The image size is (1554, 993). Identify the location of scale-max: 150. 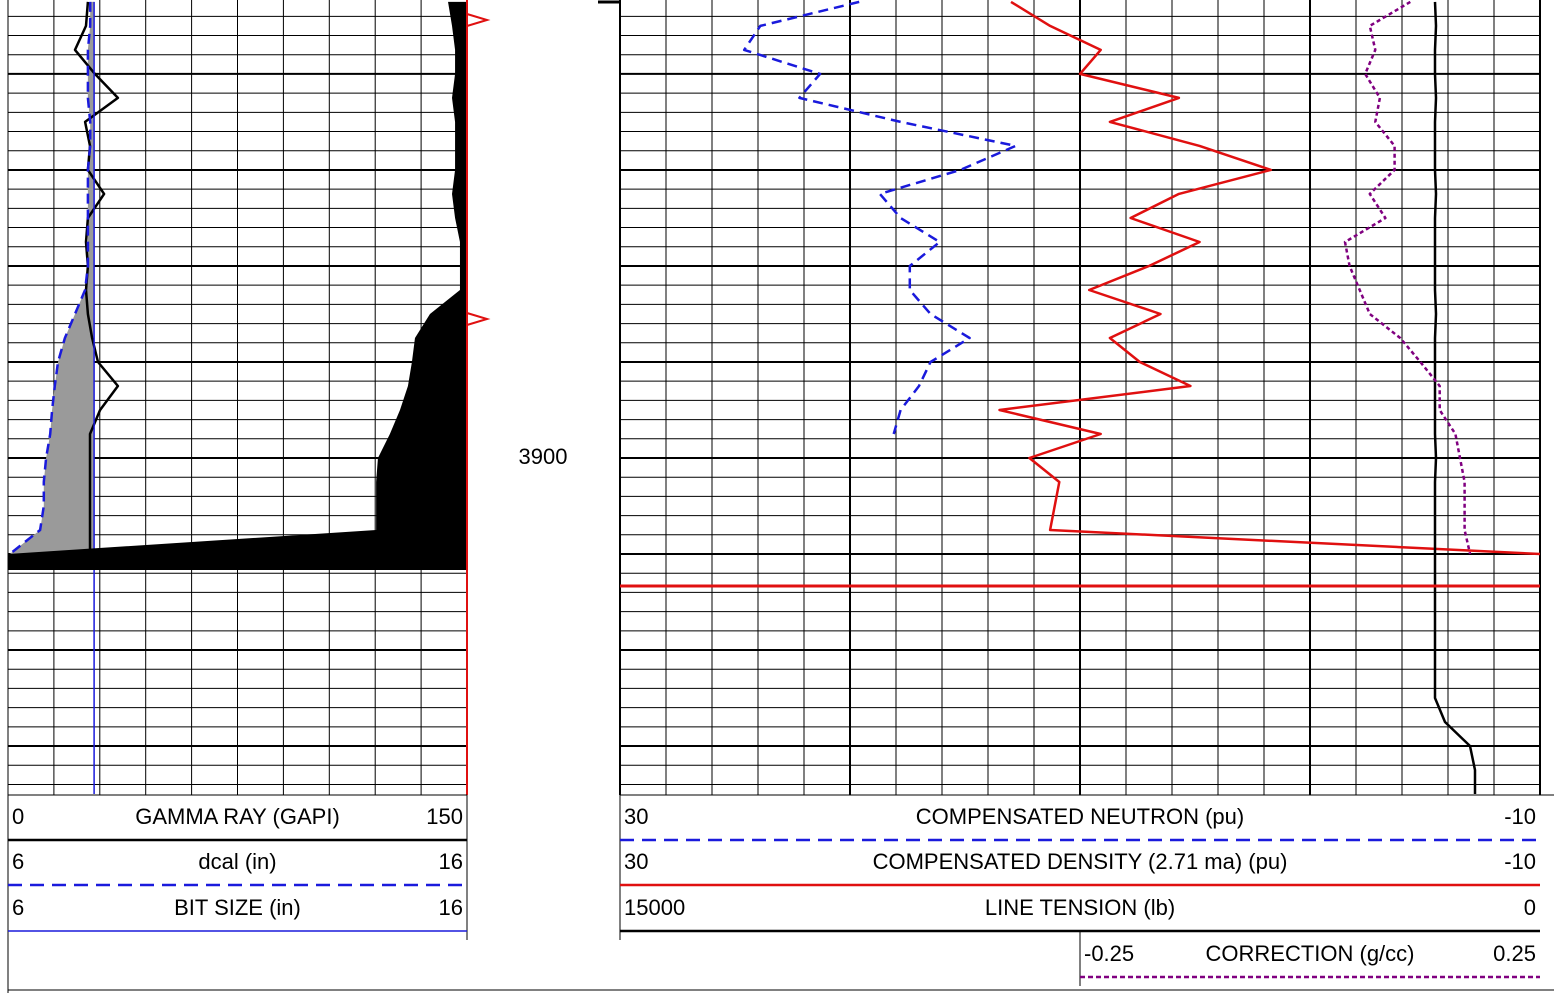
(444, 816).